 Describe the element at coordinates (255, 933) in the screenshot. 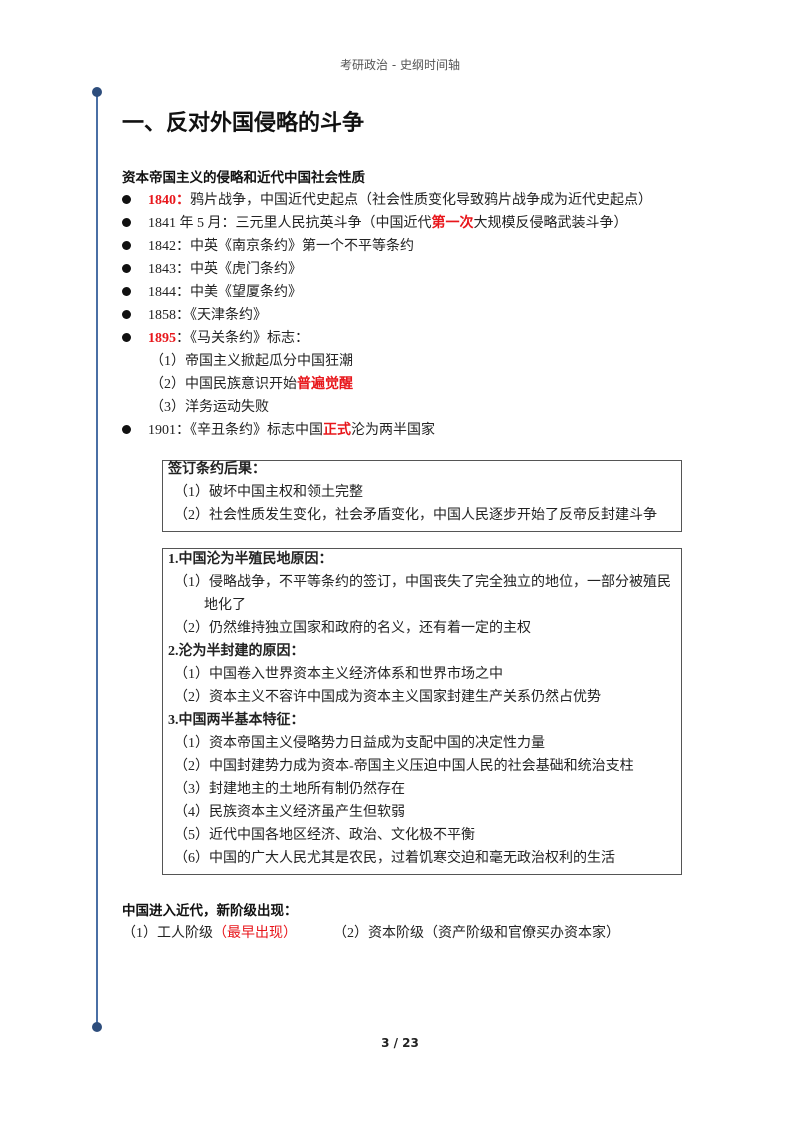

I see `highlight: （最早出现）` at that location.